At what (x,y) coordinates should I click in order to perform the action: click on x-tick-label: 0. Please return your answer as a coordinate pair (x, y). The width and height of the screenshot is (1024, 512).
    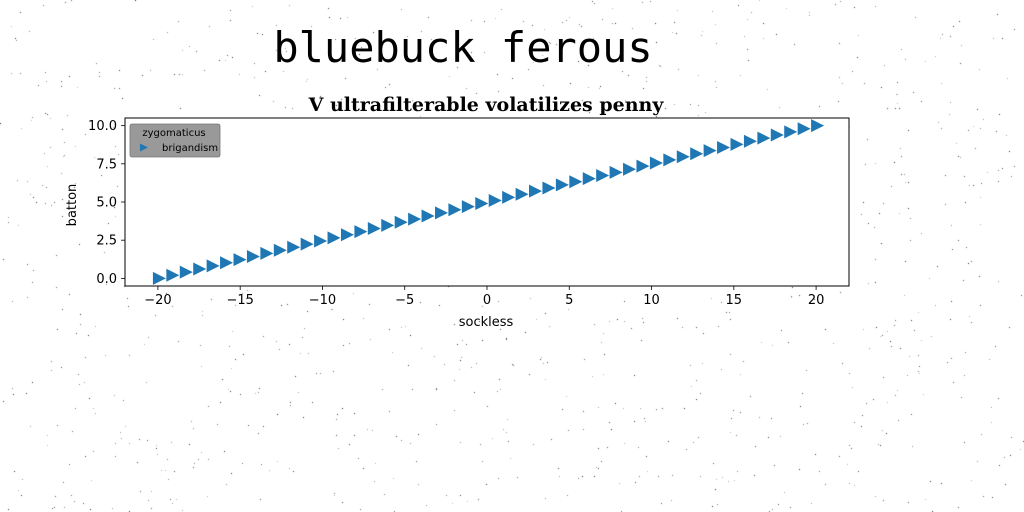
    Looking at the image, I should click on (487, 300).